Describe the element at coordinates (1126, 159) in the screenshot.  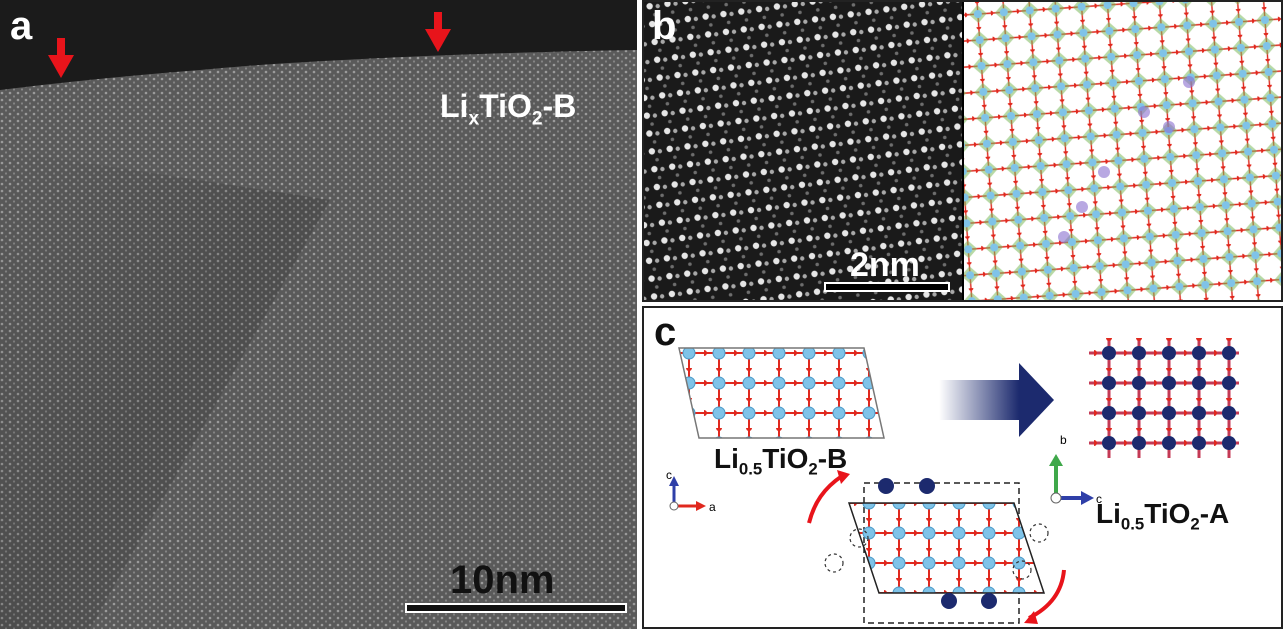
I see `purple-polyhedra` at that location.